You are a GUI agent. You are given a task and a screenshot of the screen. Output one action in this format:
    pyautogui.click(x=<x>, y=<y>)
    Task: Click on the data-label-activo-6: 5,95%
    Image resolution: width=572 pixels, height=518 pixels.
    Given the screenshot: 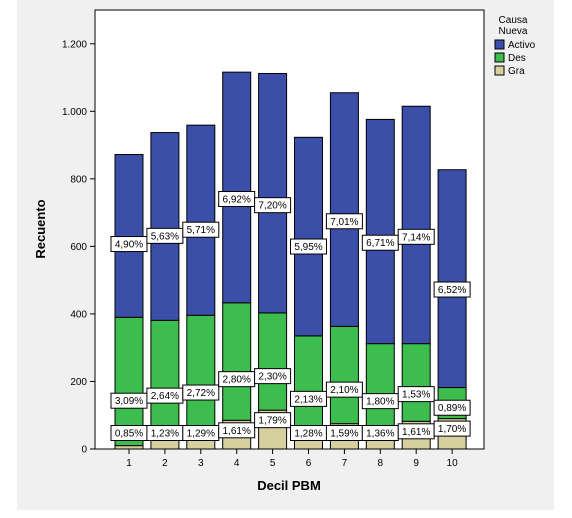 What is the action you would take?
    pyautogui.click(x=308, y=247)
    